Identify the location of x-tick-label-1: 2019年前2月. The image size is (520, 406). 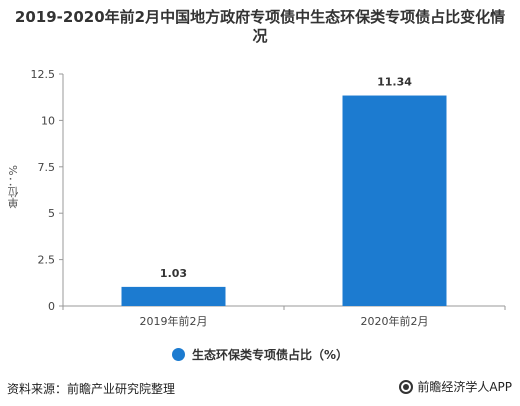
(174, 321).